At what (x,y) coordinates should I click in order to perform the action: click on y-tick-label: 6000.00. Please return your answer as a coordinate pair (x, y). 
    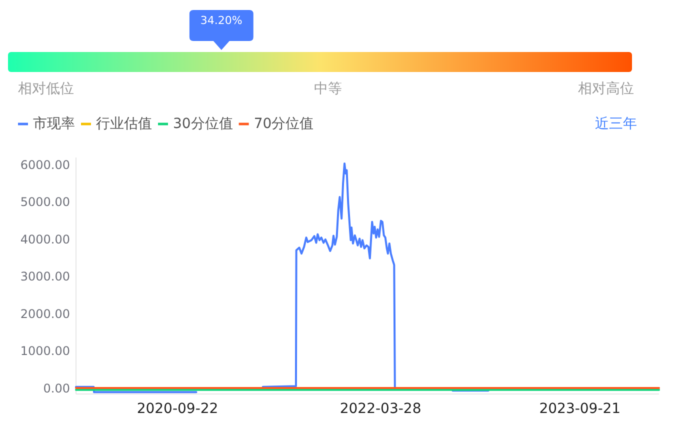
    Looking at the image, I should click on (45, 165).